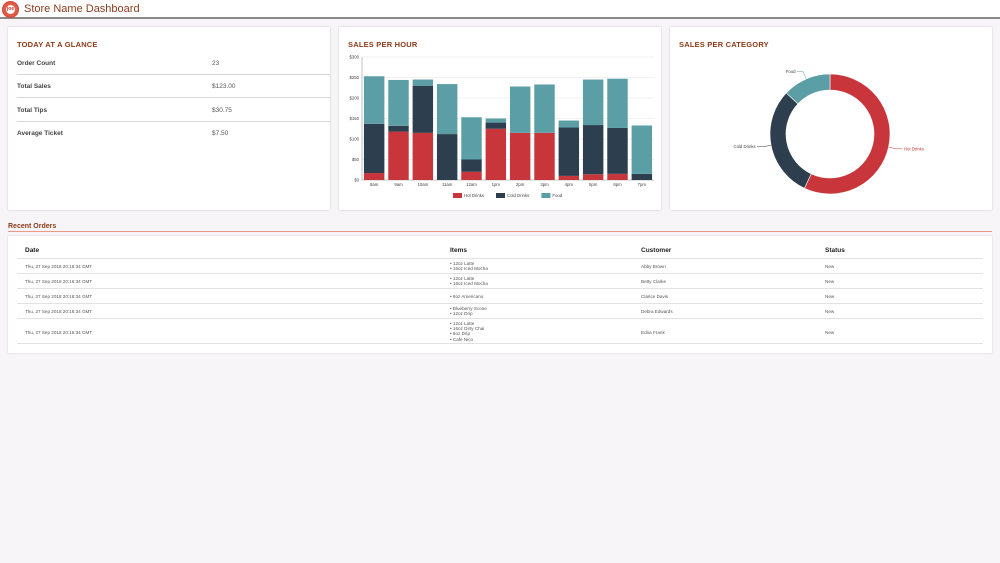 The image size is (1000, 563). Describe the element at coordinates (656, 250) in the screenshot. I see `column-header-customer: Customer` at that location.